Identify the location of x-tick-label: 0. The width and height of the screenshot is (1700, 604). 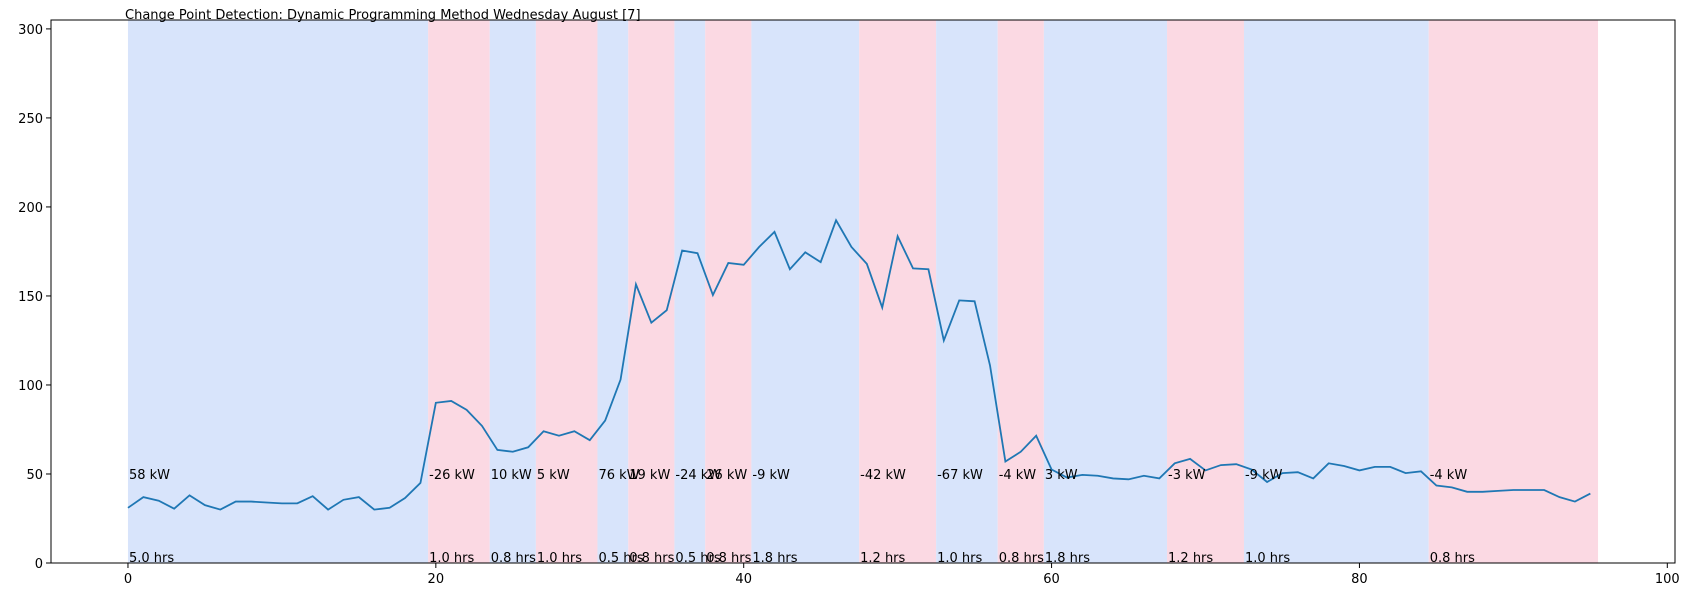
(128, 579).